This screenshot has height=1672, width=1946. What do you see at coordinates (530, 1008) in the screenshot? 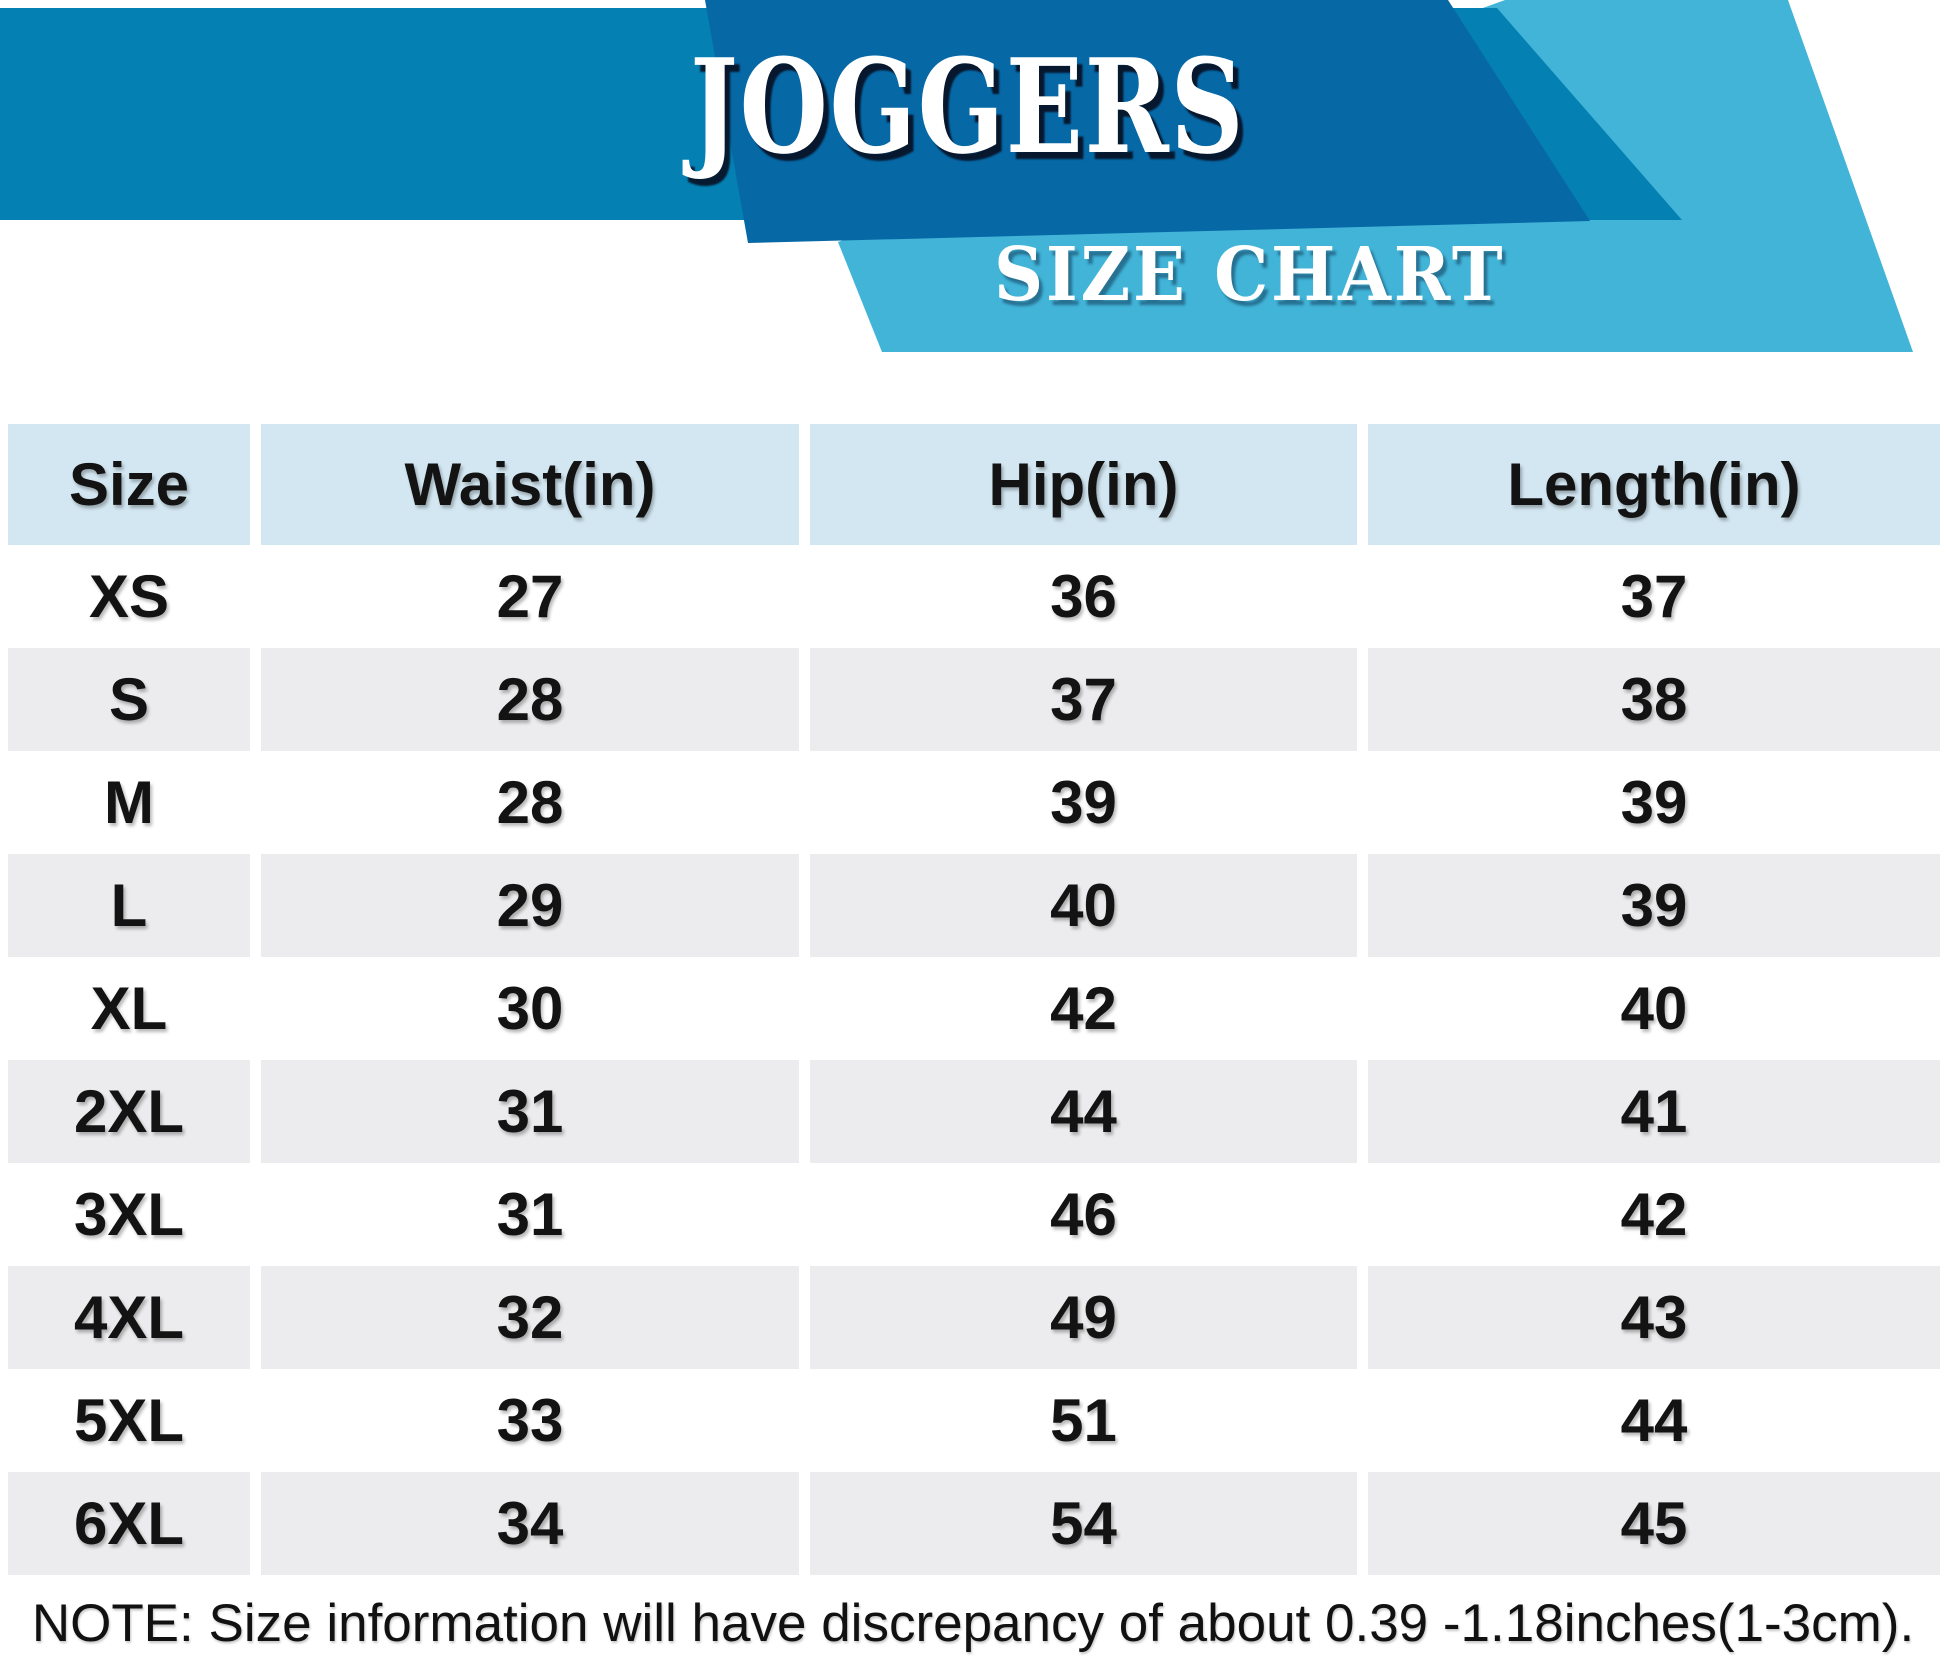
I see `waist-value: 30` at bounding box center [530, 1008].